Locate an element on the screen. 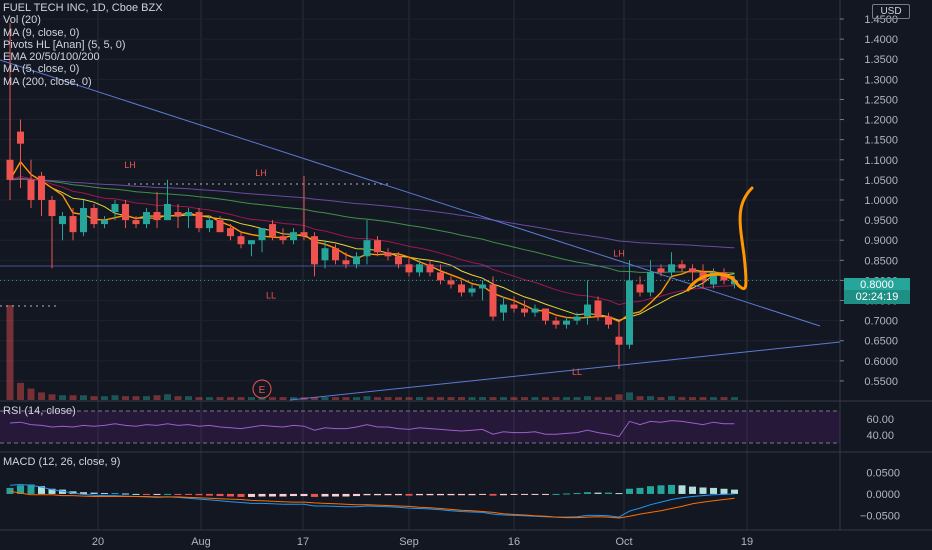  rsi-legend: RSI (14, close) is located at coordinates (39, 411).